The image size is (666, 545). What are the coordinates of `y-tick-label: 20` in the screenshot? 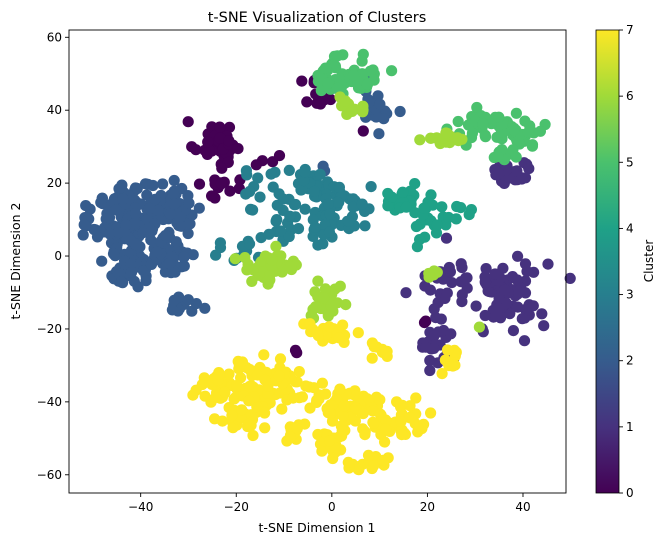 It's located at (54, 183).